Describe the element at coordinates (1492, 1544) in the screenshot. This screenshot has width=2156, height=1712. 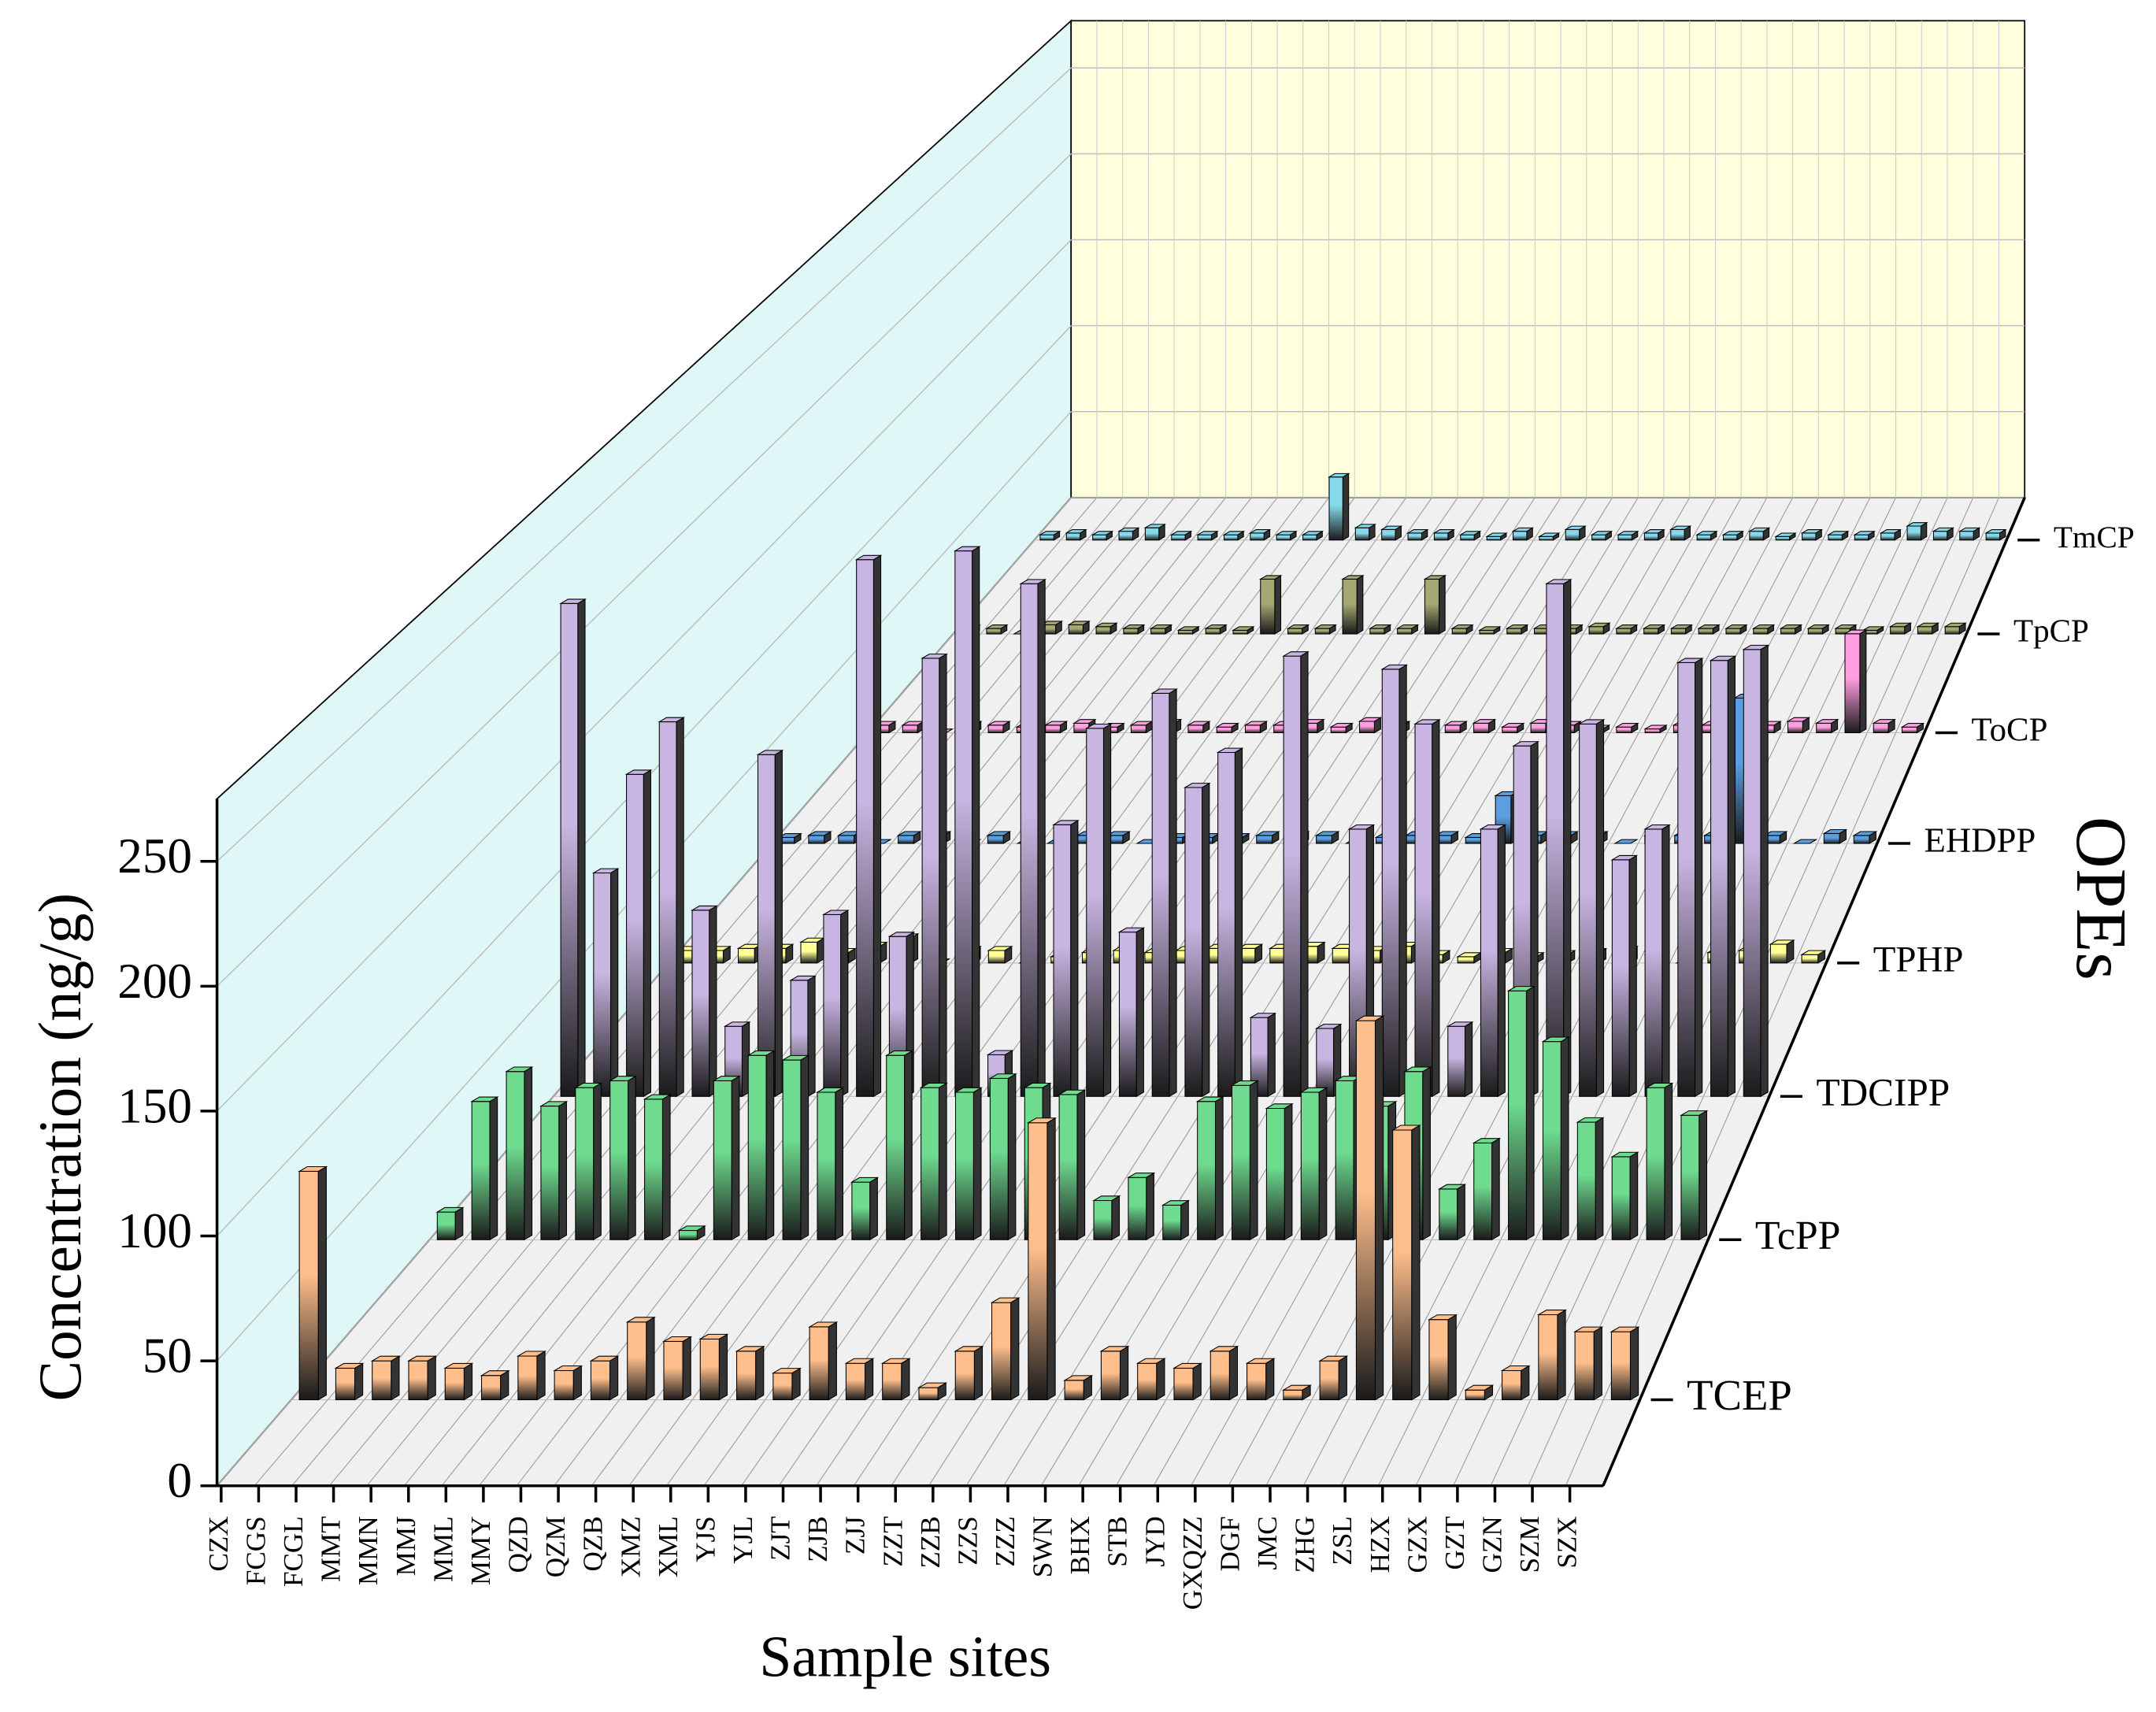
I see `x-tick-label: GZN` at that location.